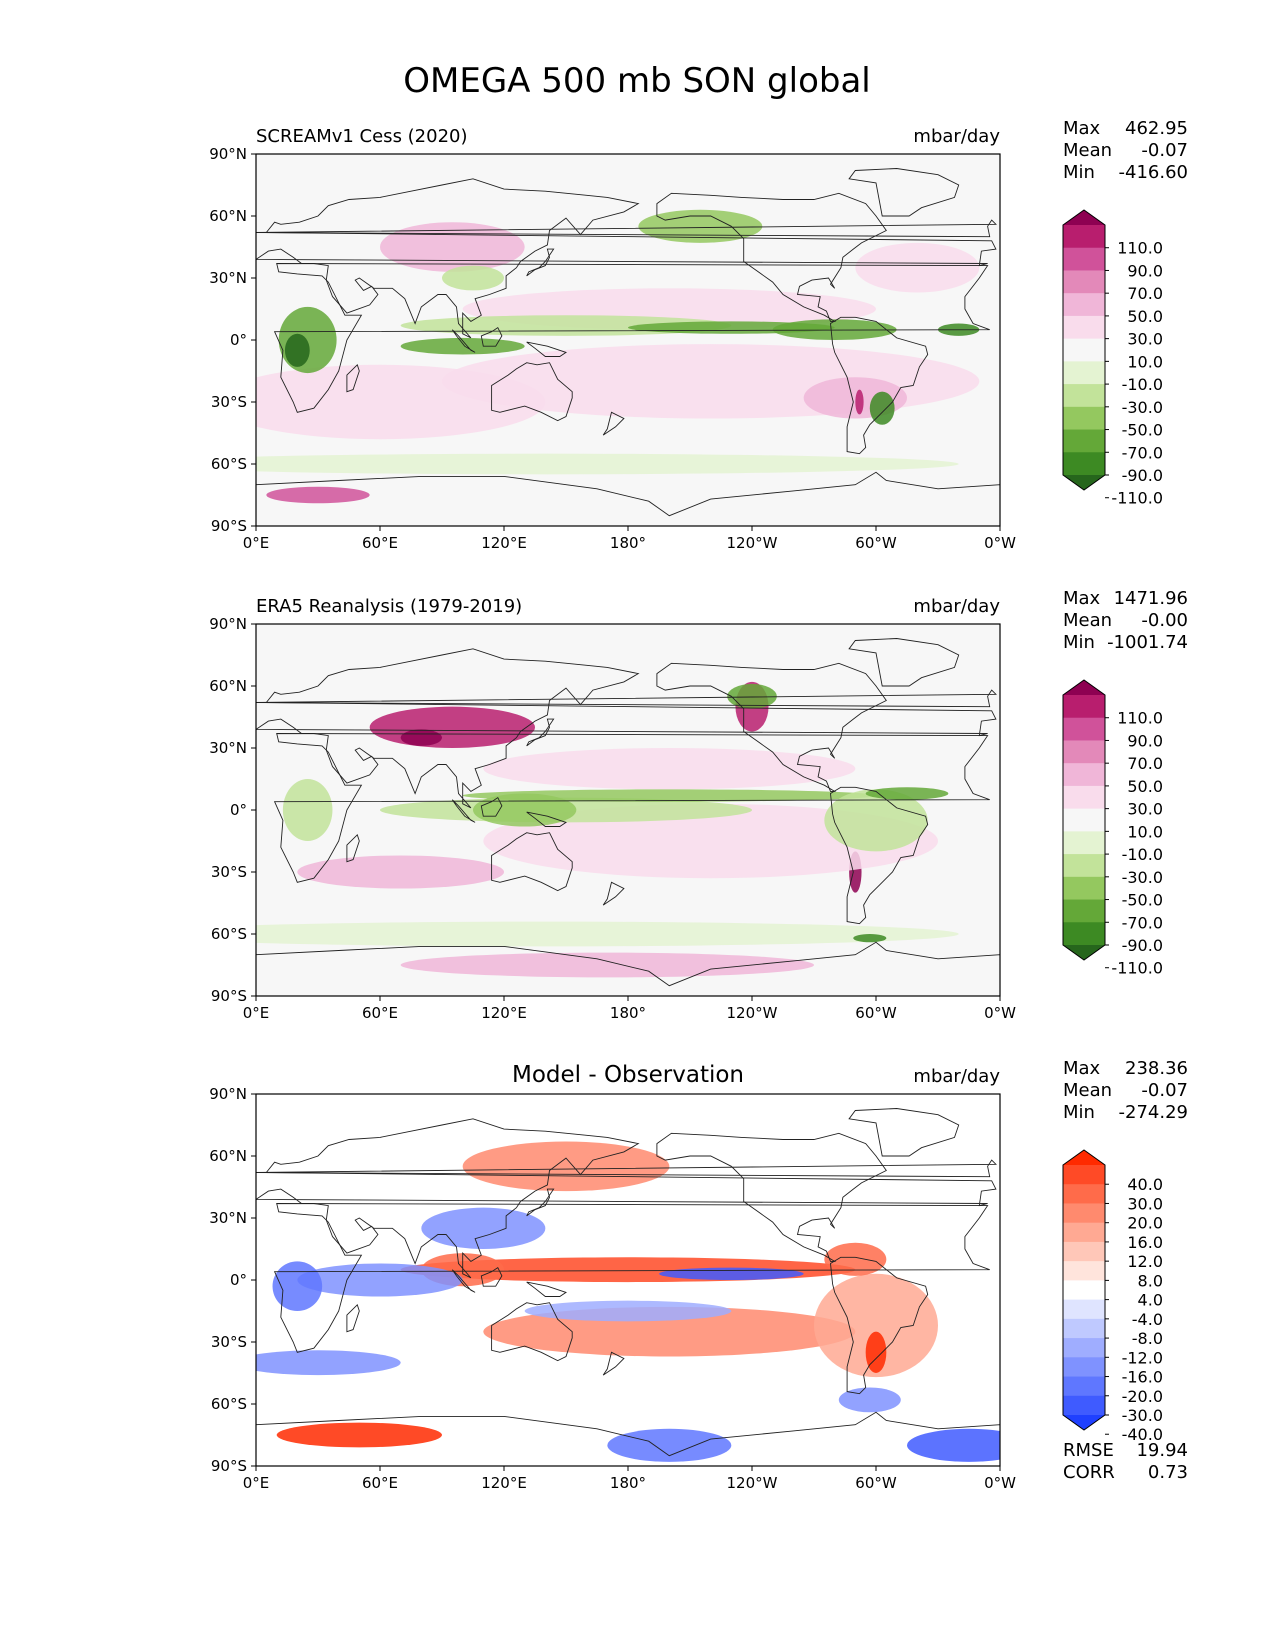  I want to click on coastline-greenland, so click(904, 192).